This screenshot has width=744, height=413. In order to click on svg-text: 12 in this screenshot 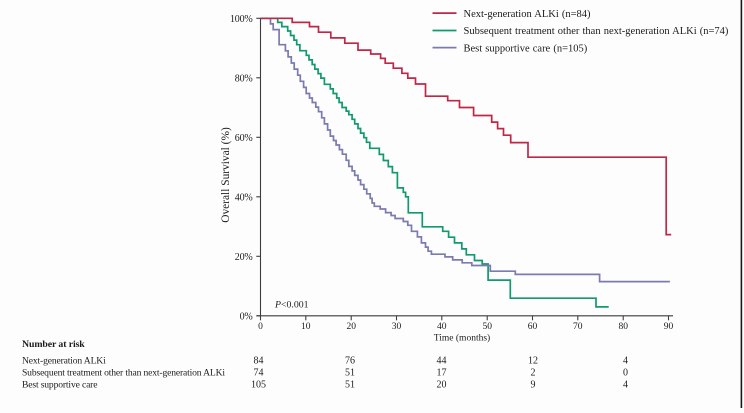, I will do `click(533, 360)`.